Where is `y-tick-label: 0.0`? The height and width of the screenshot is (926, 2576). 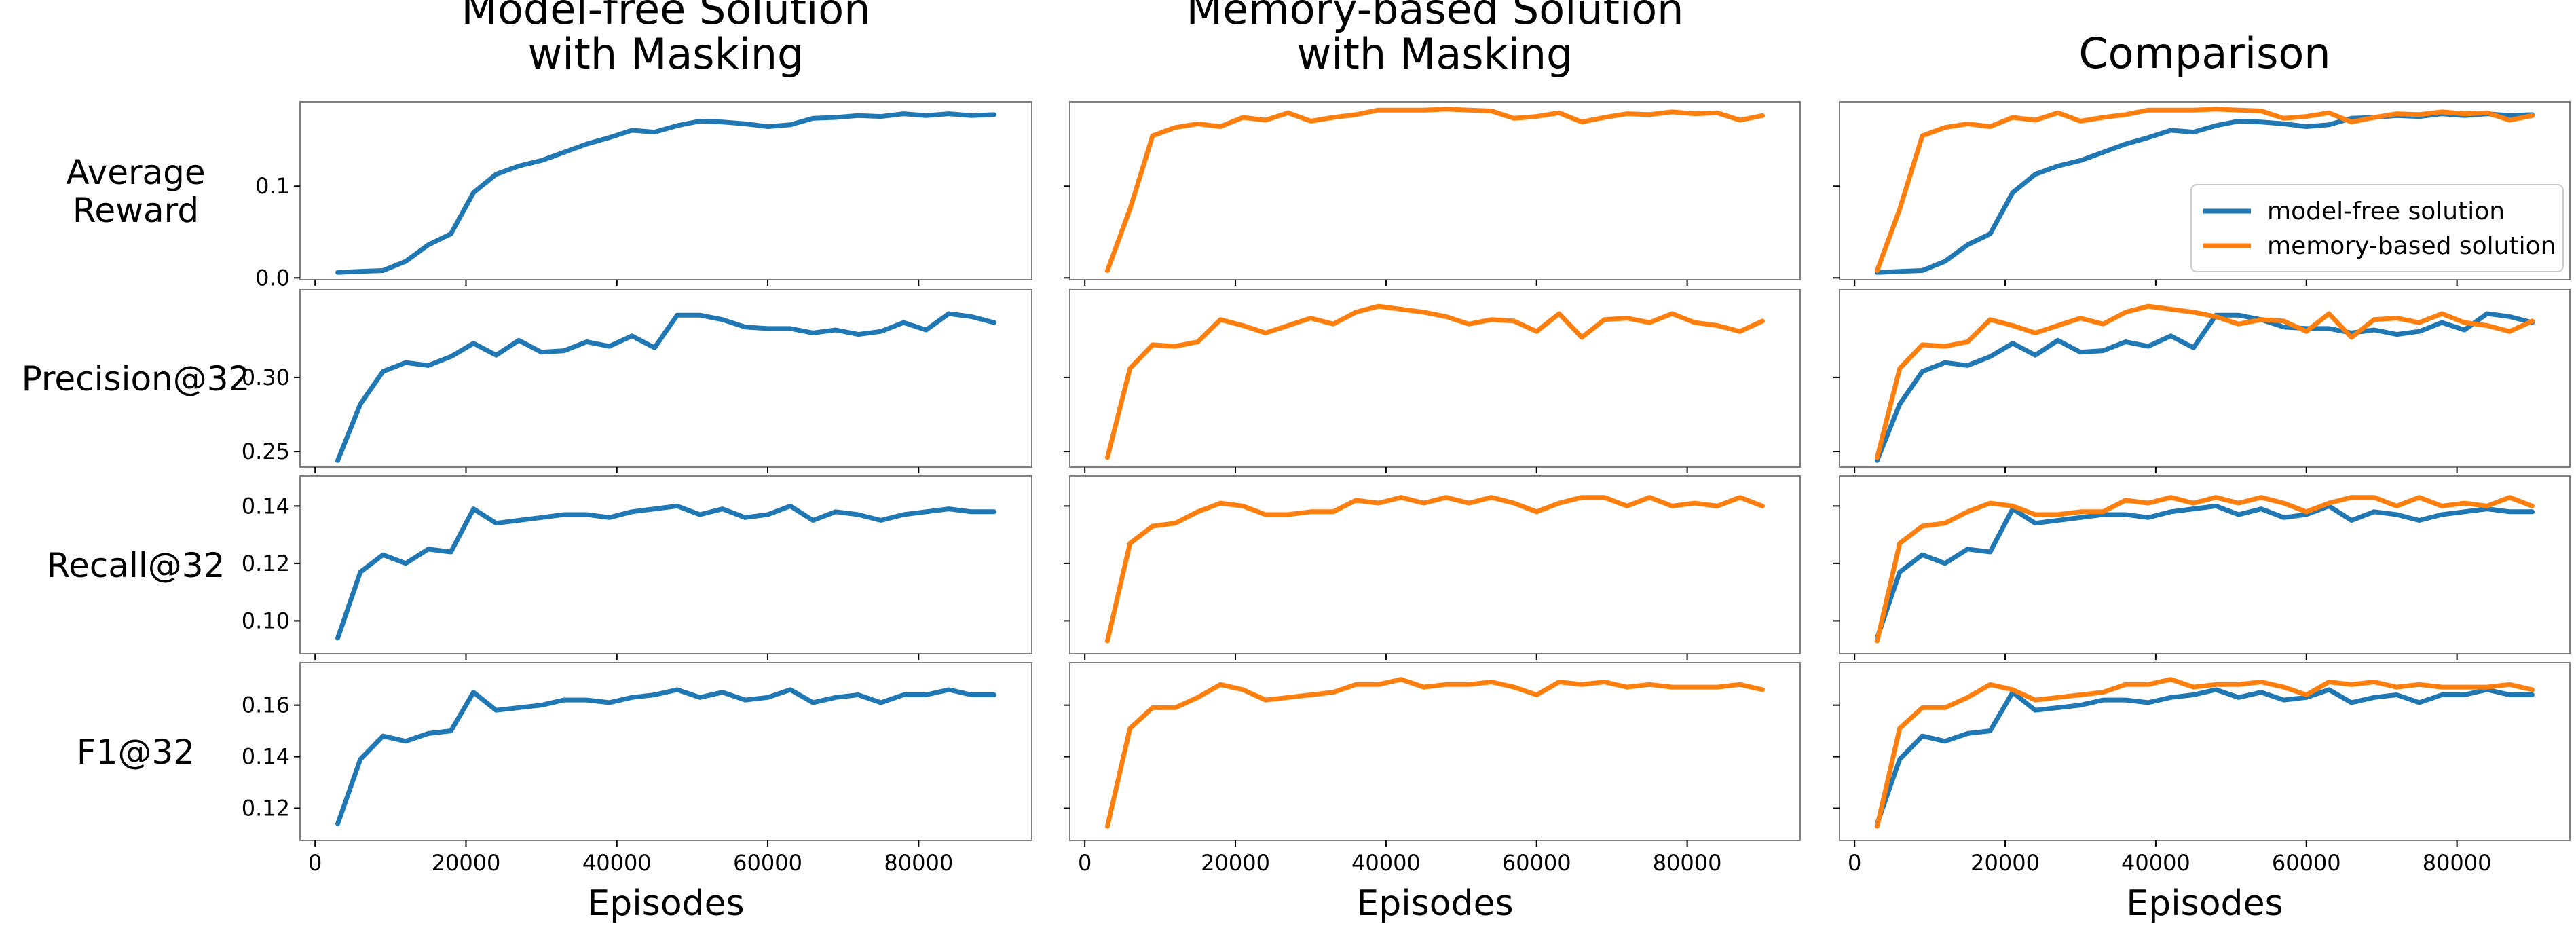
y-tick-label: 0.0 is located at coordinates (273, 278).